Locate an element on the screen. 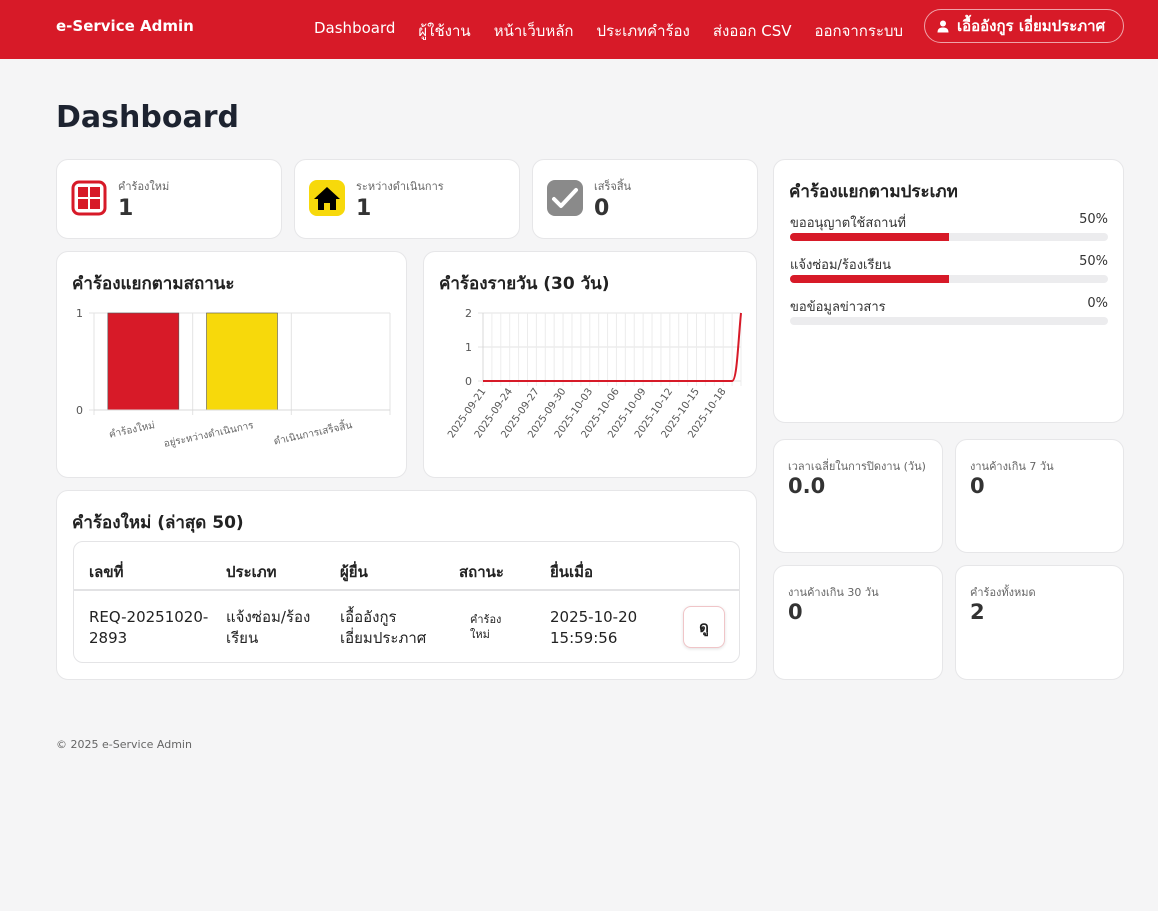 This screenshot has height=911, width=1158. brand-logo-text: e-Service Admin is located at coordinates (125, 26).